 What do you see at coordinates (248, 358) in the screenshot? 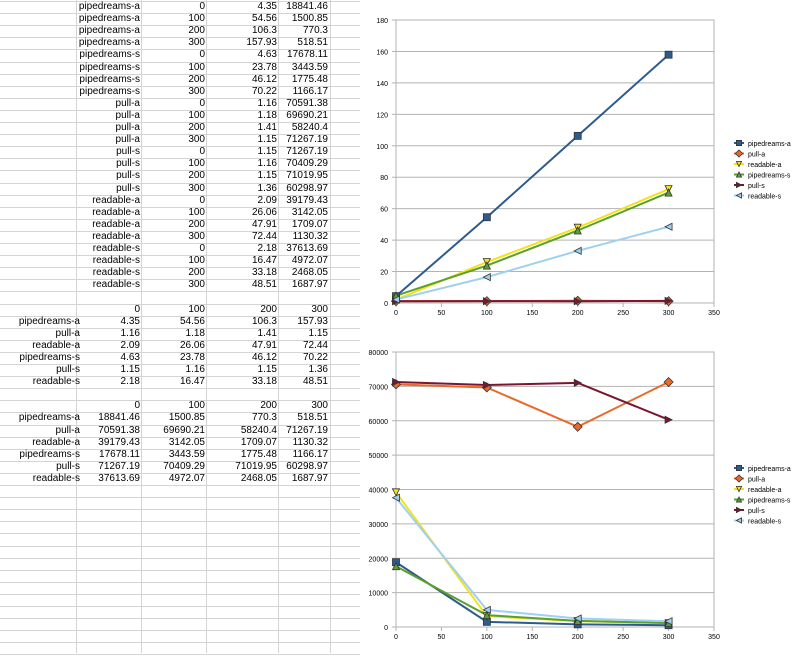
I see `sheet-cell: 46.12` at bounding box center [248, 358].